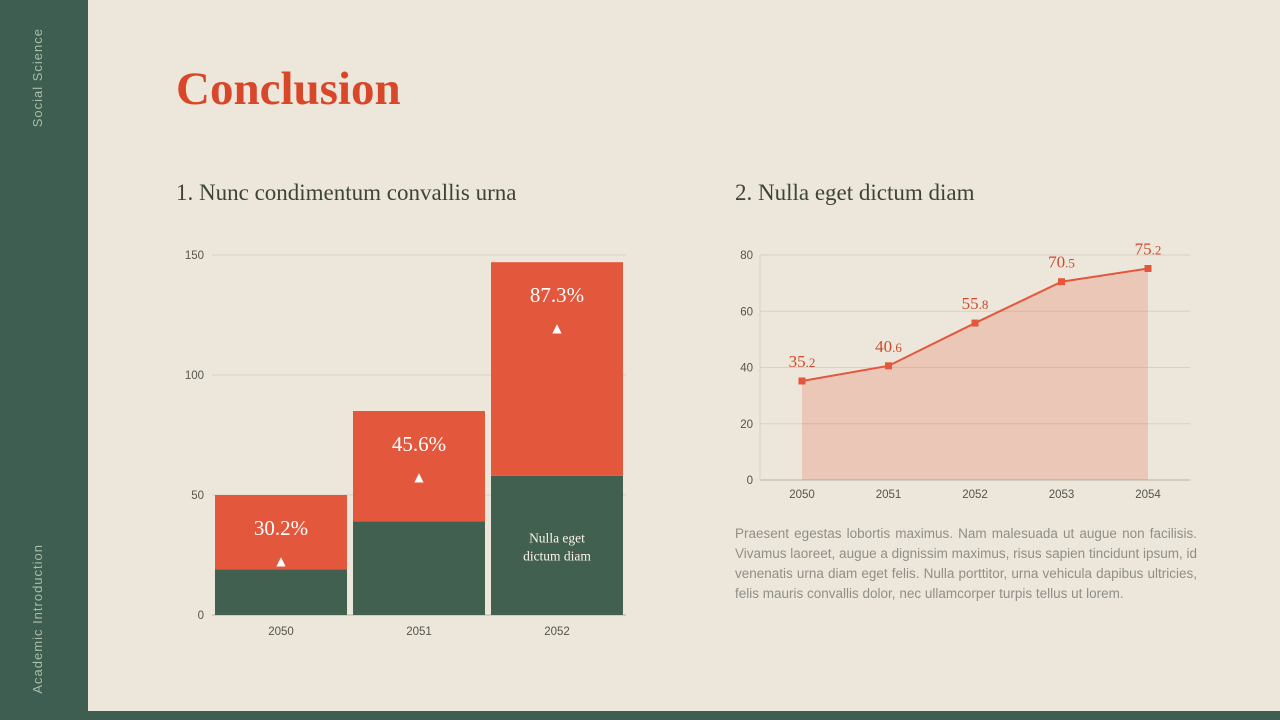 The height and width of the screenshot is (720, 1280). I want to click on point-value-label: 35.2, so click(802, 361).